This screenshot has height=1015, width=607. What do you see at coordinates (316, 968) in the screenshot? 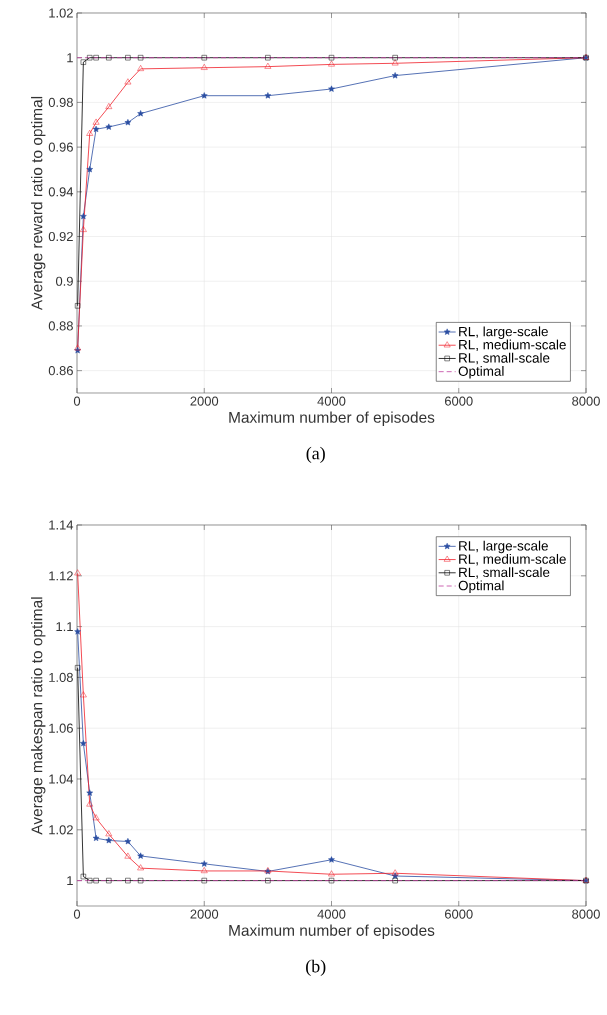
I see `text: (b)` at bounding box center [316, 968].